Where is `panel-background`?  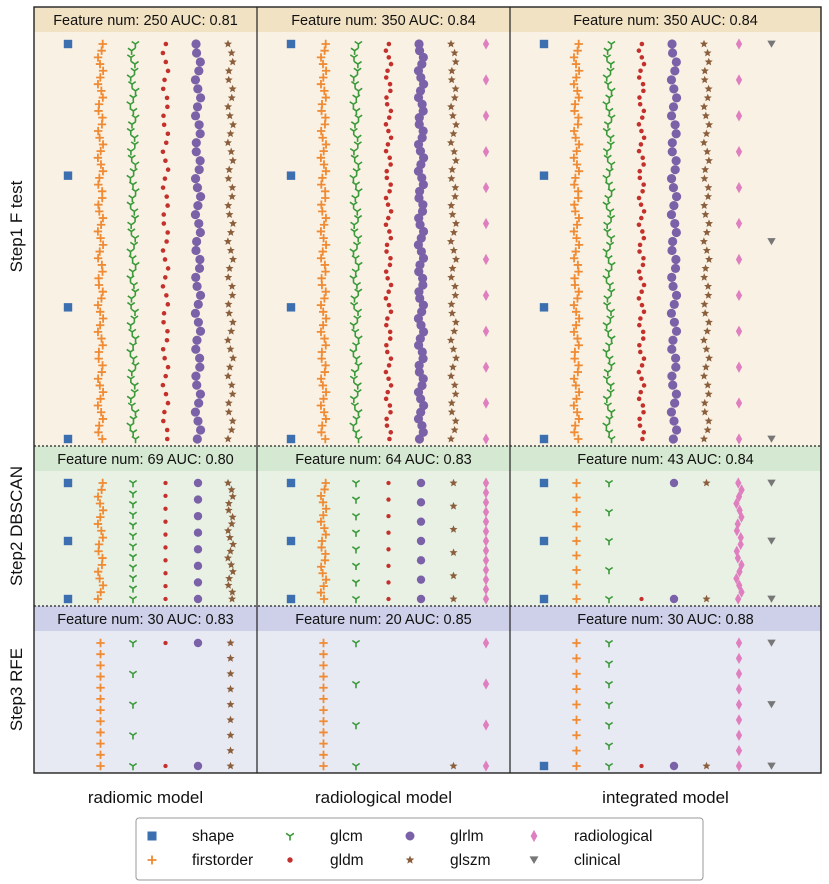 panel-background is located at coordinates (665, 689).